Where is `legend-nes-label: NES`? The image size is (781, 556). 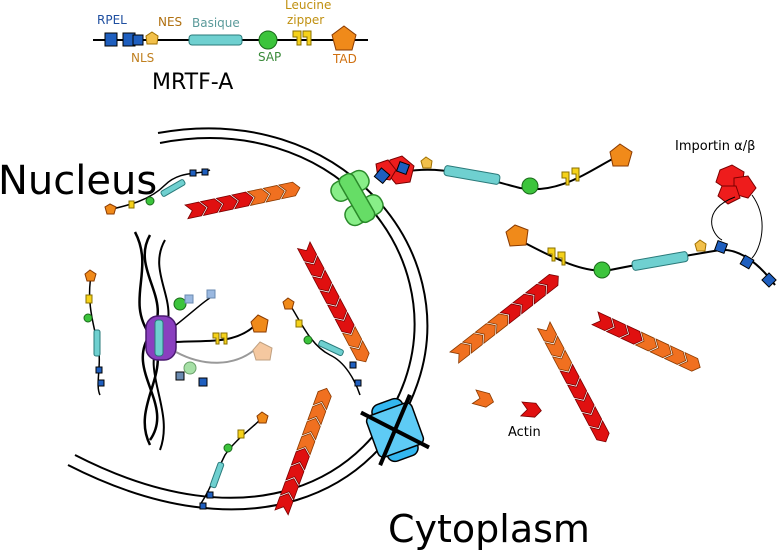 legend-nes-label: NES is located at coordinates (170, 22).